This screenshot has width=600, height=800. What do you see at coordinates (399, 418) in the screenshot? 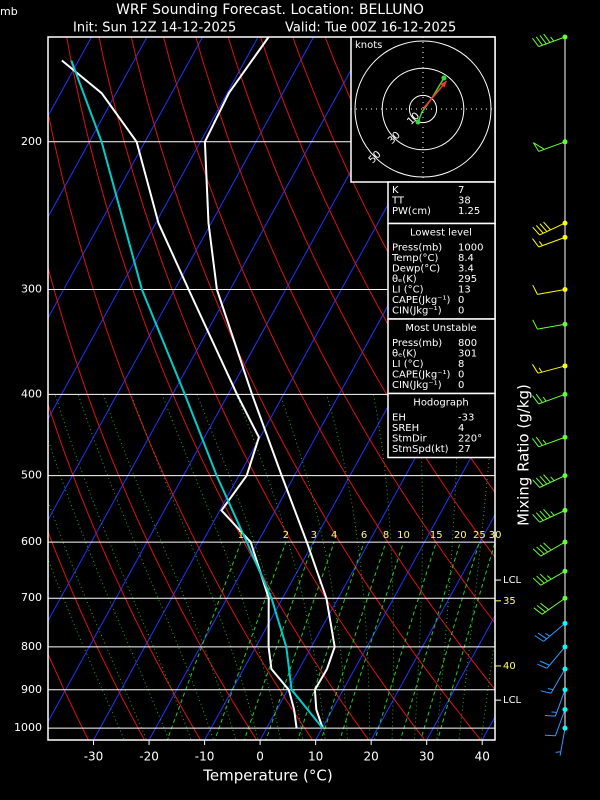
I see `index-label: EH` at bounding box center [399, 418].